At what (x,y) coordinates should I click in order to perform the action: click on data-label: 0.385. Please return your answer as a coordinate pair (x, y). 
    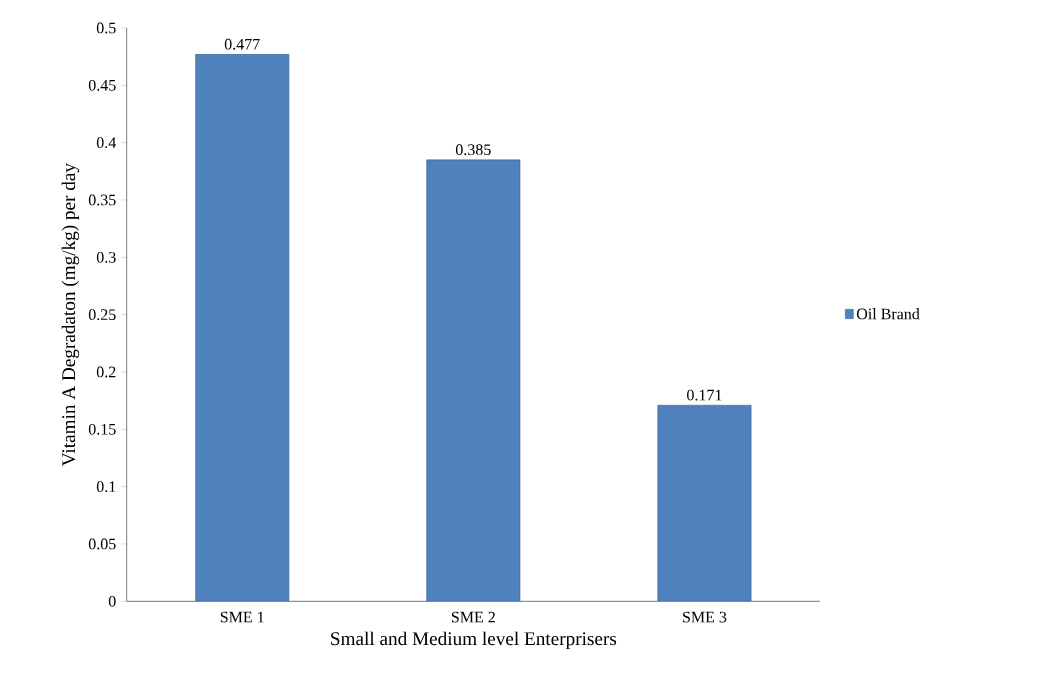
    Looking at the image, I should click on (473, 150).